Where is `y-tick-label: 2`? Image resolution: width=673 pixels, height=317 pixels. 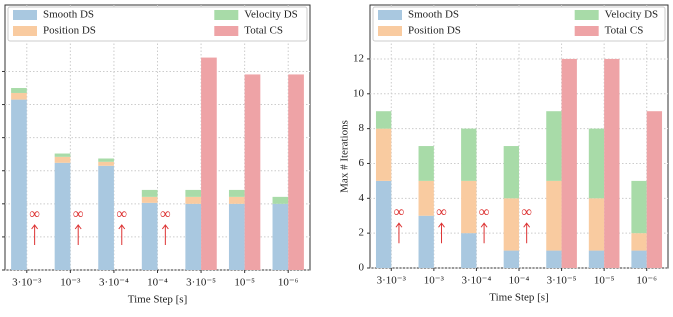
y-tick-label: 2 is located at coordinates (362, 233).